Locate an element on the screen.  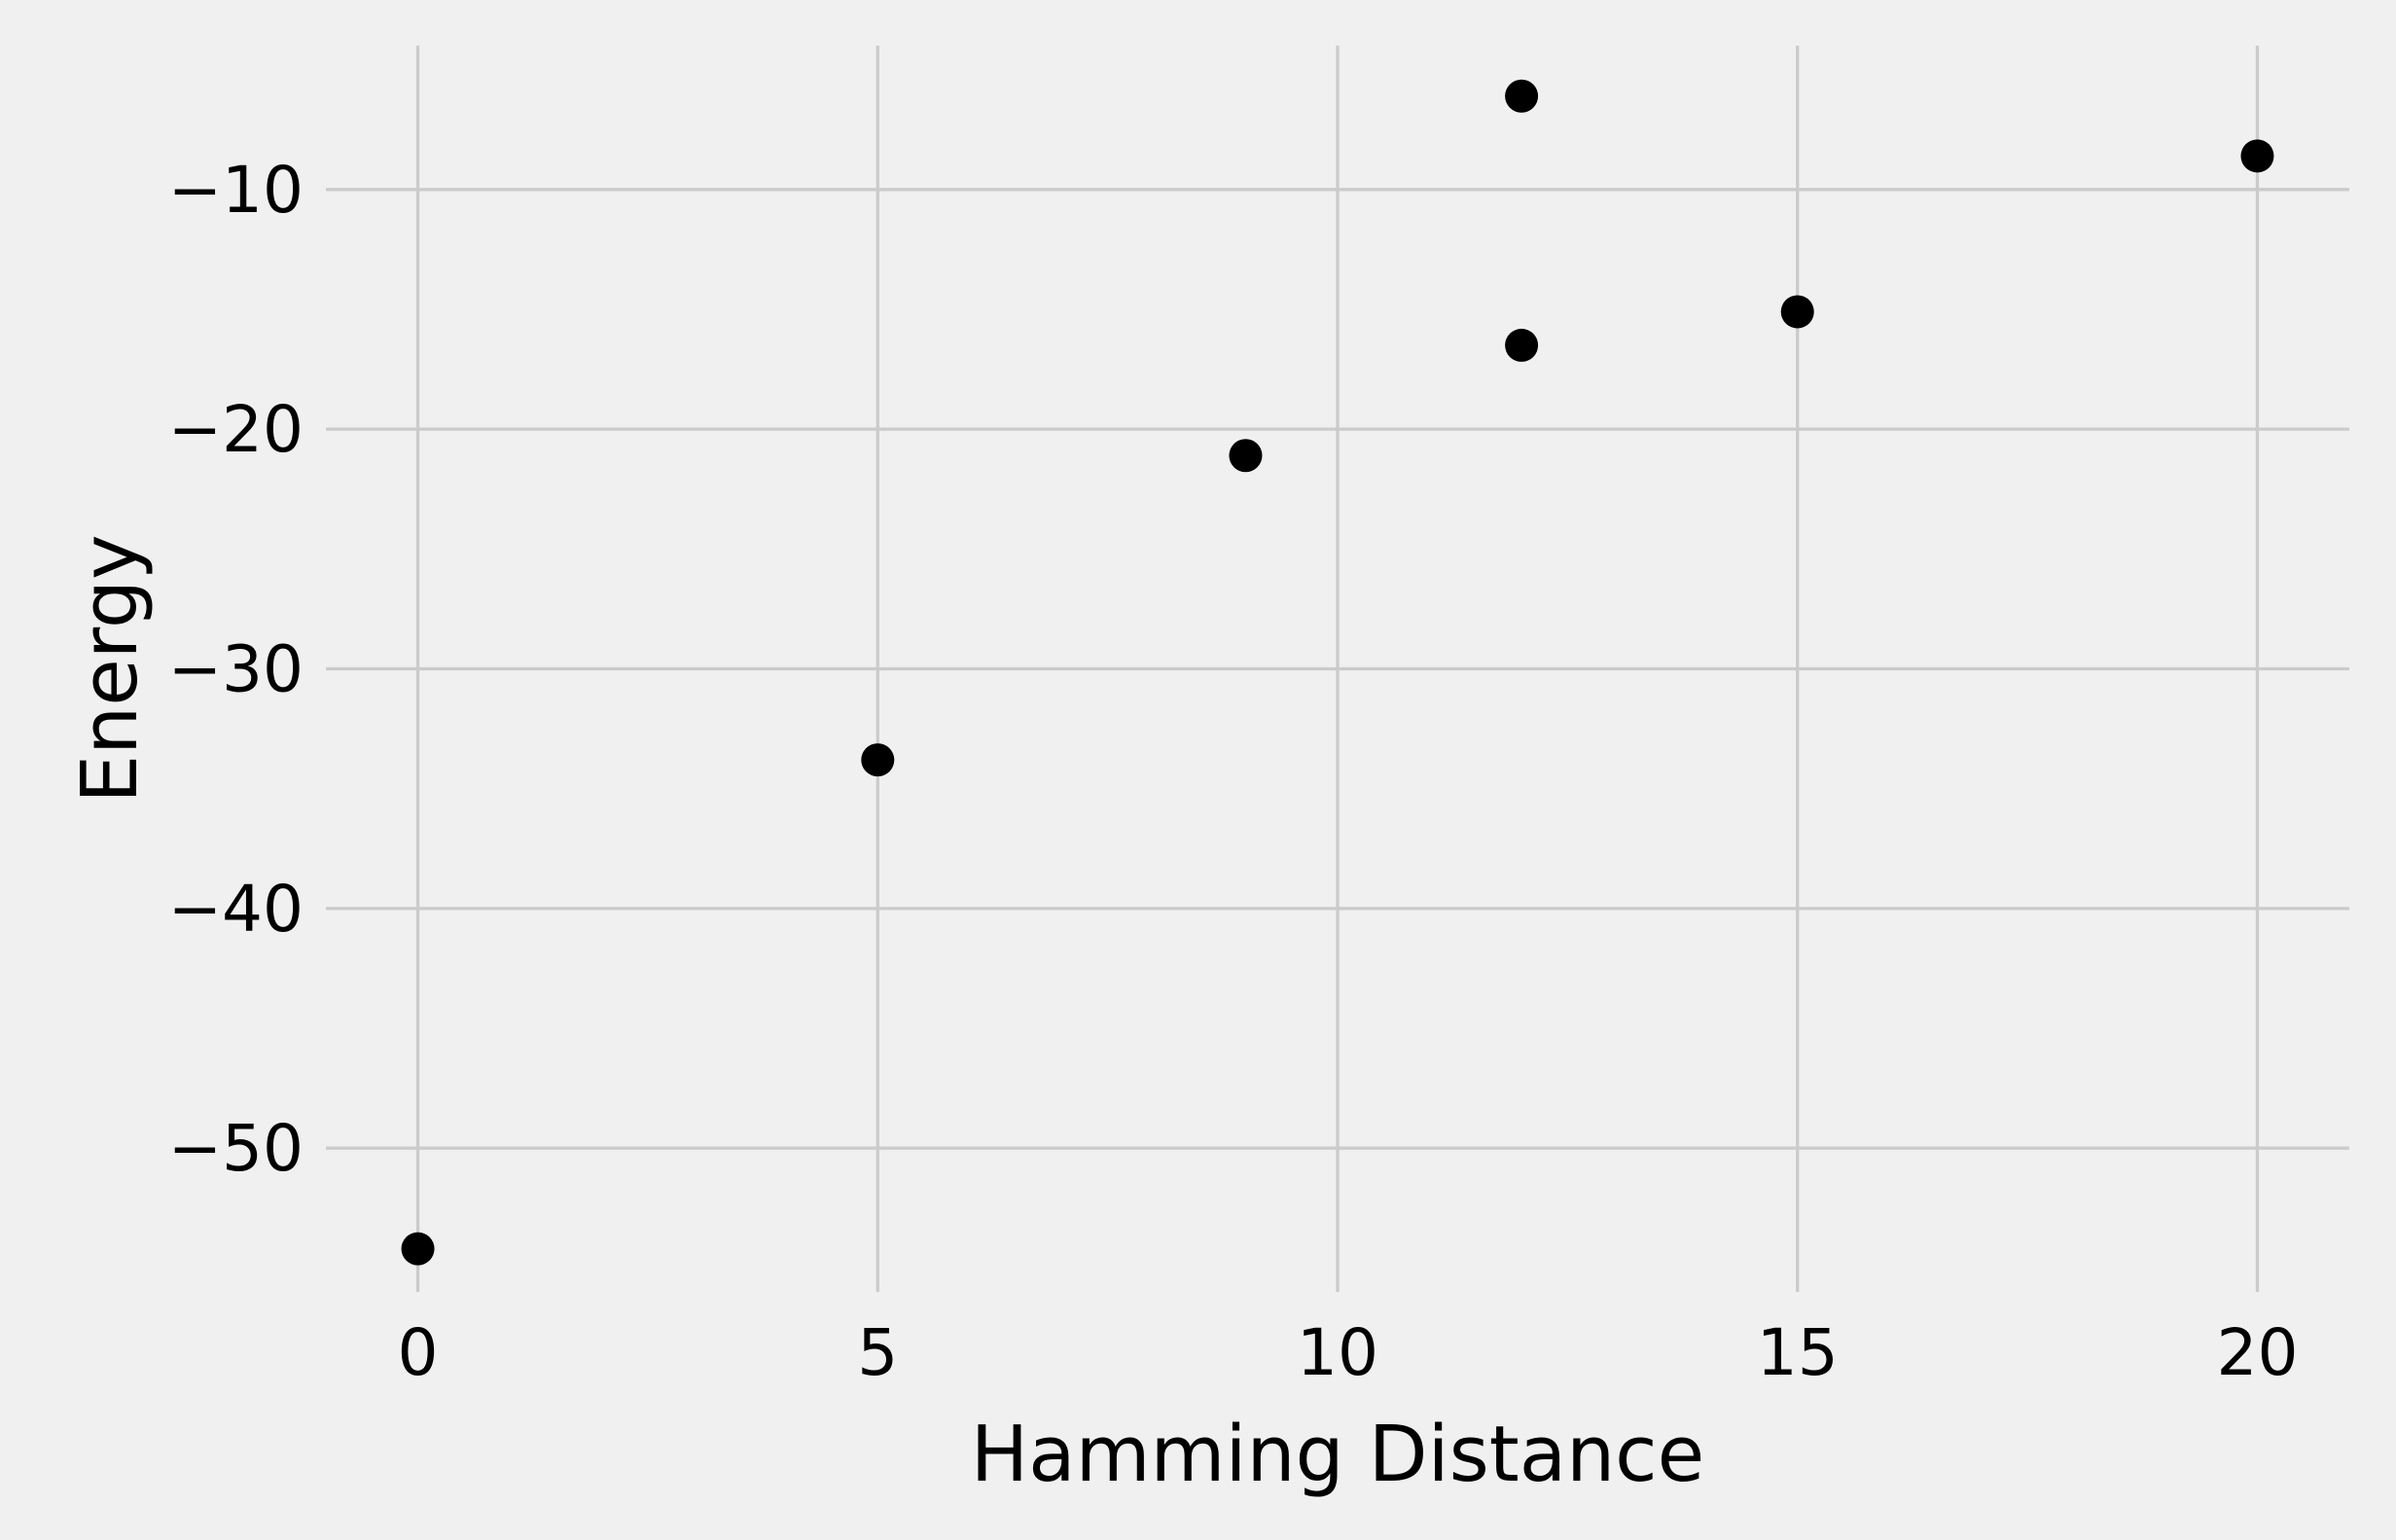
y-tick-labels: −50 −40 −30 −20 −10 is located at coordinates (236, 669).